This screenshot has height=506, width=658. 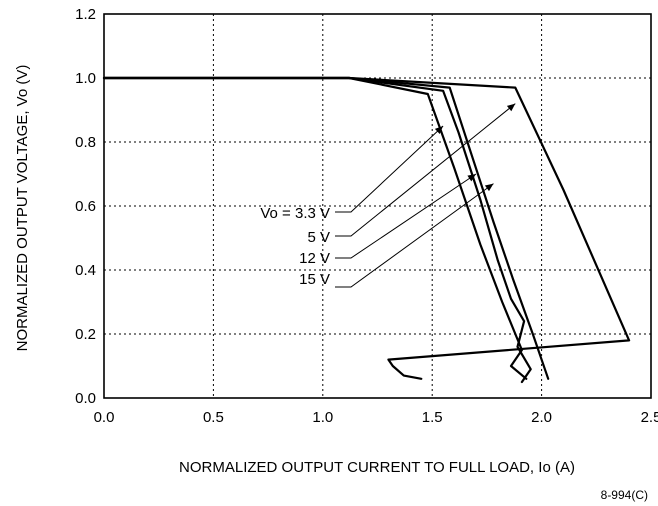 I want to click on y-tick-label: 1.0, so click(x=85, y=78).